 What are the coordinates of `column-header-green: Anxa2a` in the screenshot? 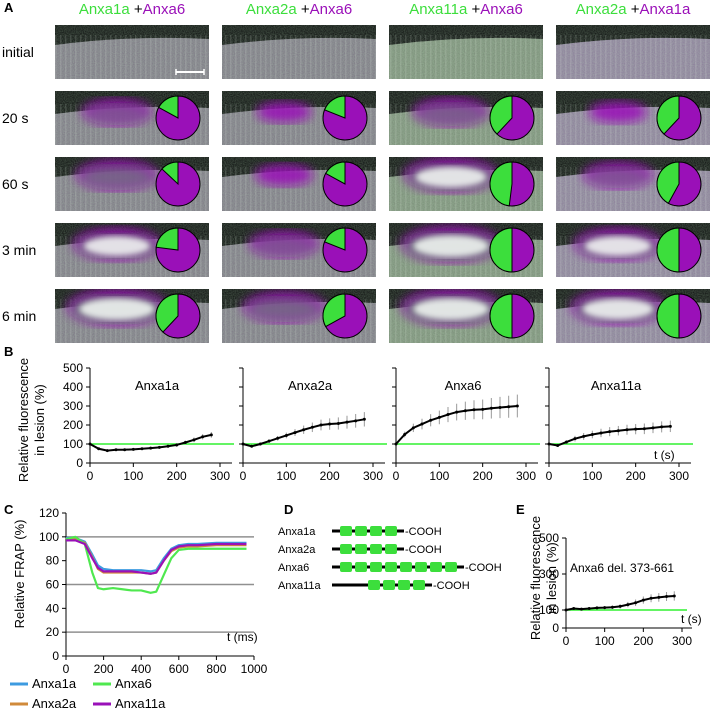 It's located at (602, 9).